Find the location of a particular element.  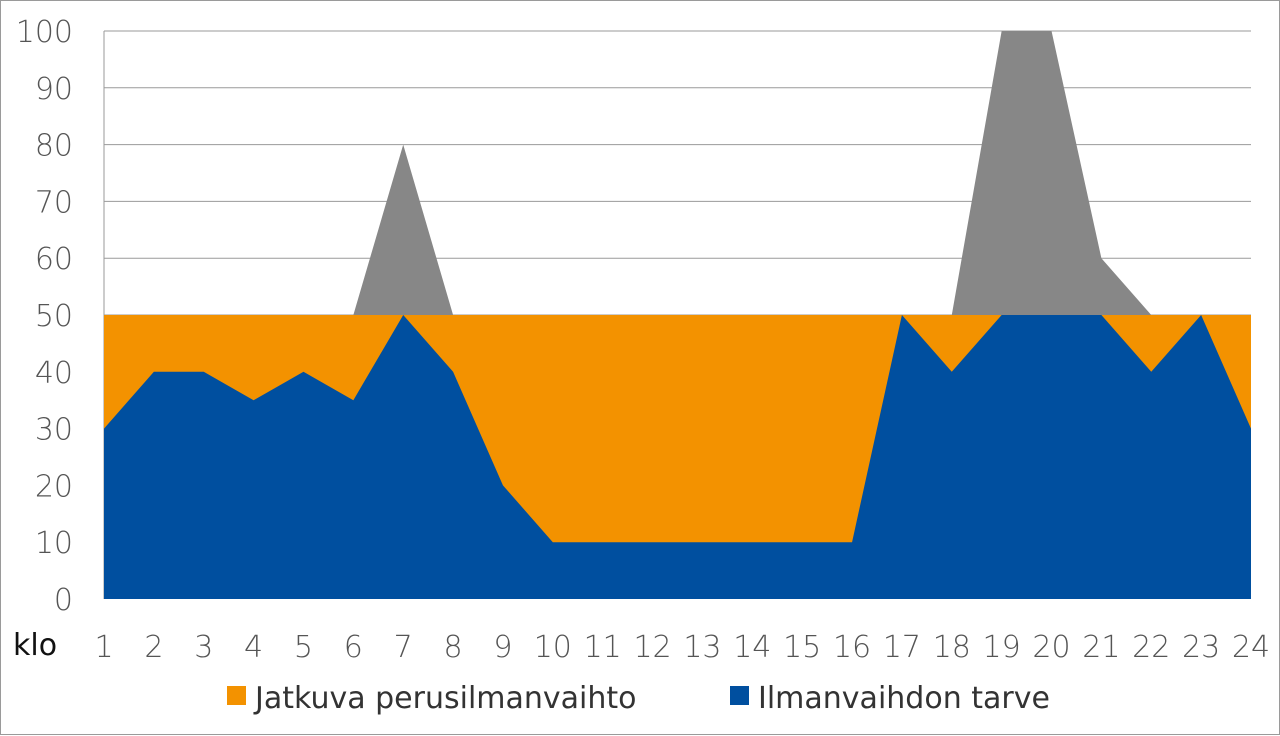

x-tick-label: 20 is located at coordinates (1051, 647).